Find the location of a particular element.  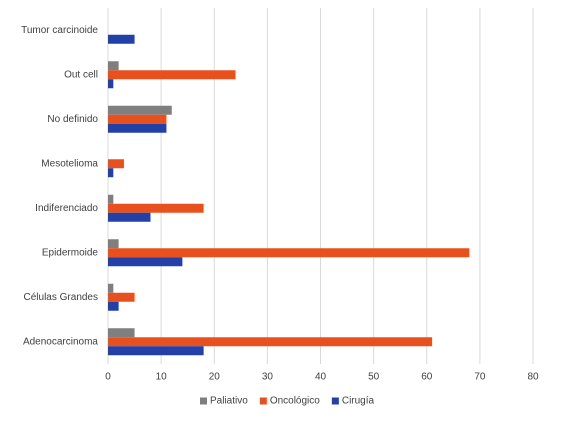

y-tick-label: Out cell is located at coordinates (81, 74).